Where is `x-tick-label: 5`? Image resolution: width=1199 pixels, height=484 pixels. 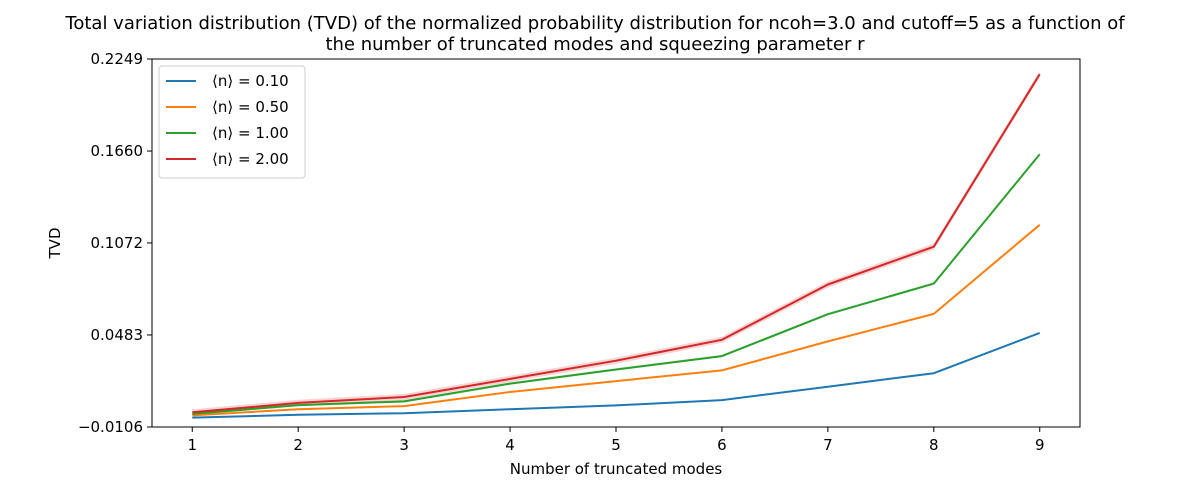 x-tick-label: 5 is located at coordinates (616, 445).